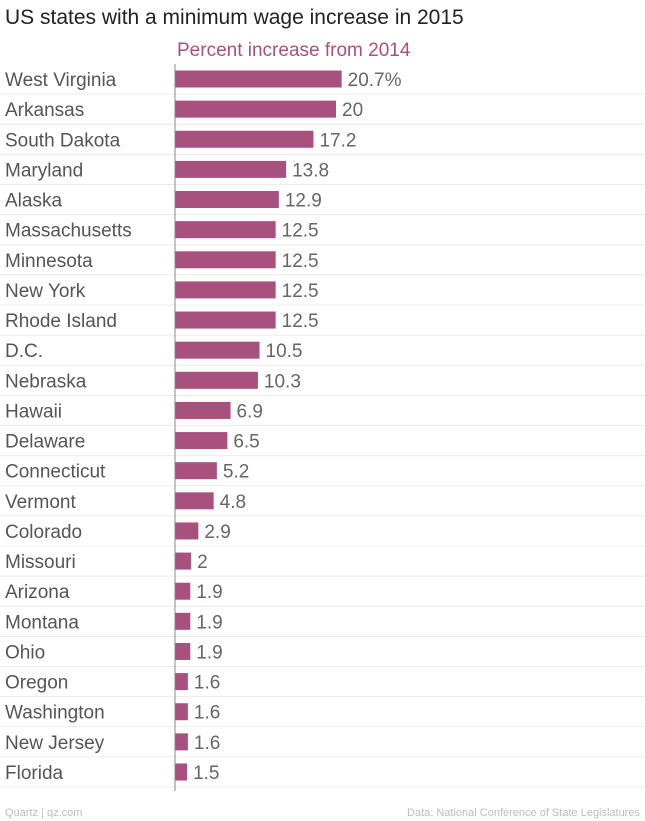 The width and height of the screenshot is (645, 821). Describe the element at coordinates (61, 321) in the screenshot. I see `category-label: Rhode Island` at that location.